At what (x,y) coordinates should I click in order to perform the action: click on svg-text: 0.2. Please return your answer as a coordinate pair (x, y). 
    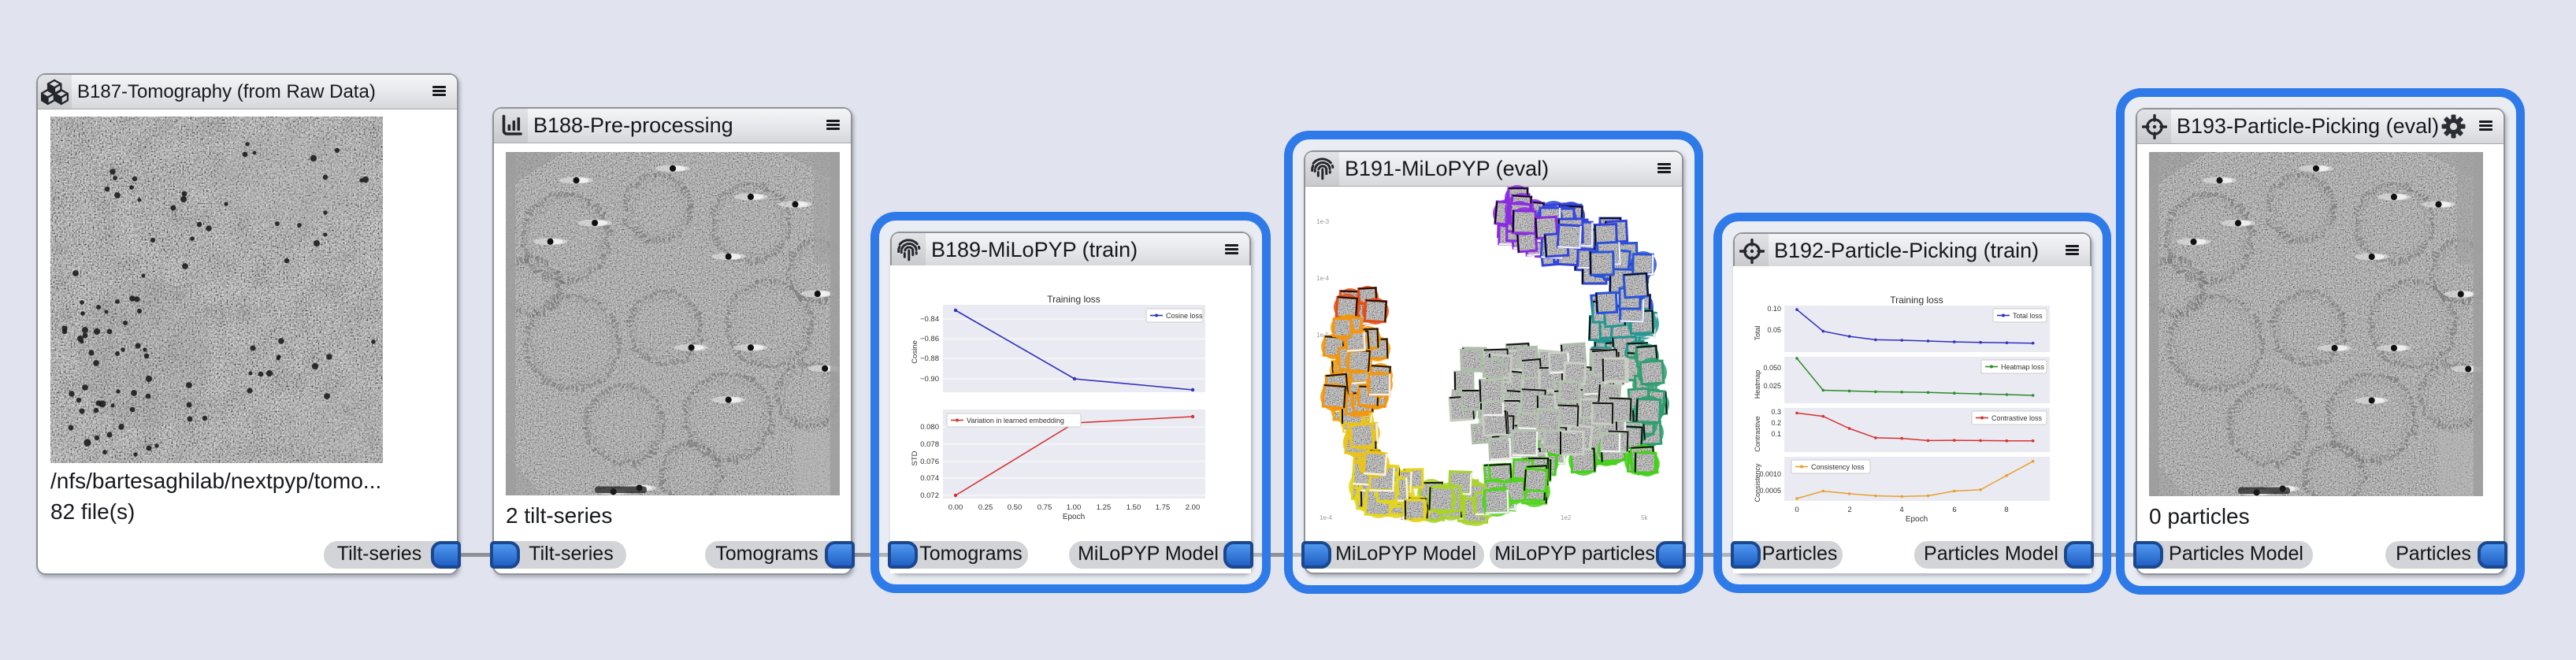
    Looking at the image, I should click on (1776, 423).